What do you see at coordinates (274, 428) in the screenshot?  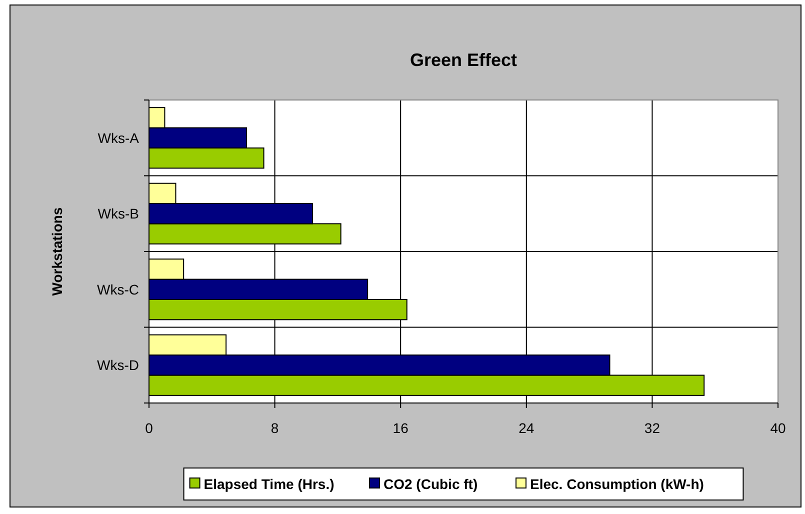 I see `x-tick-label: 8` at bounding box center [274, 428].